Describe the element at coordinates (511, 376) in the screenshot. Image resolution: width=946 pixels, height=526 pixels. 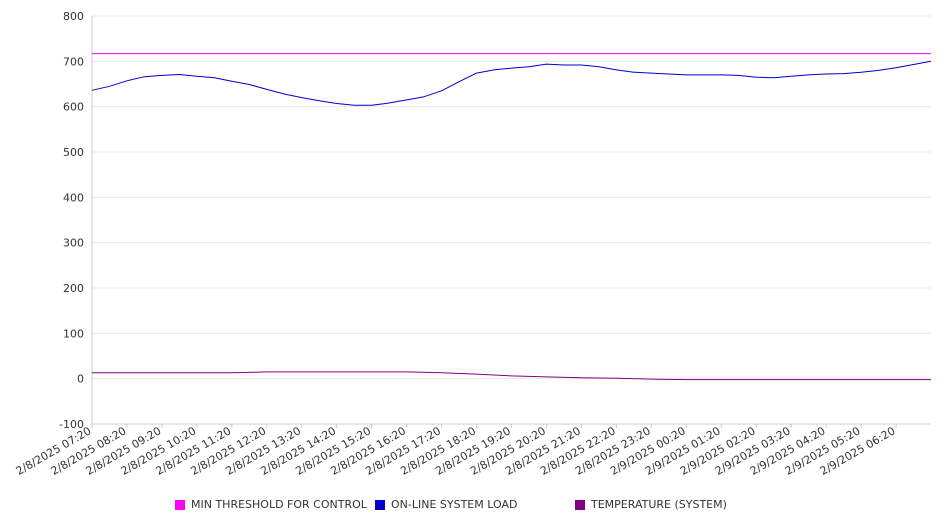
I see `series-line-temperature` at that location.